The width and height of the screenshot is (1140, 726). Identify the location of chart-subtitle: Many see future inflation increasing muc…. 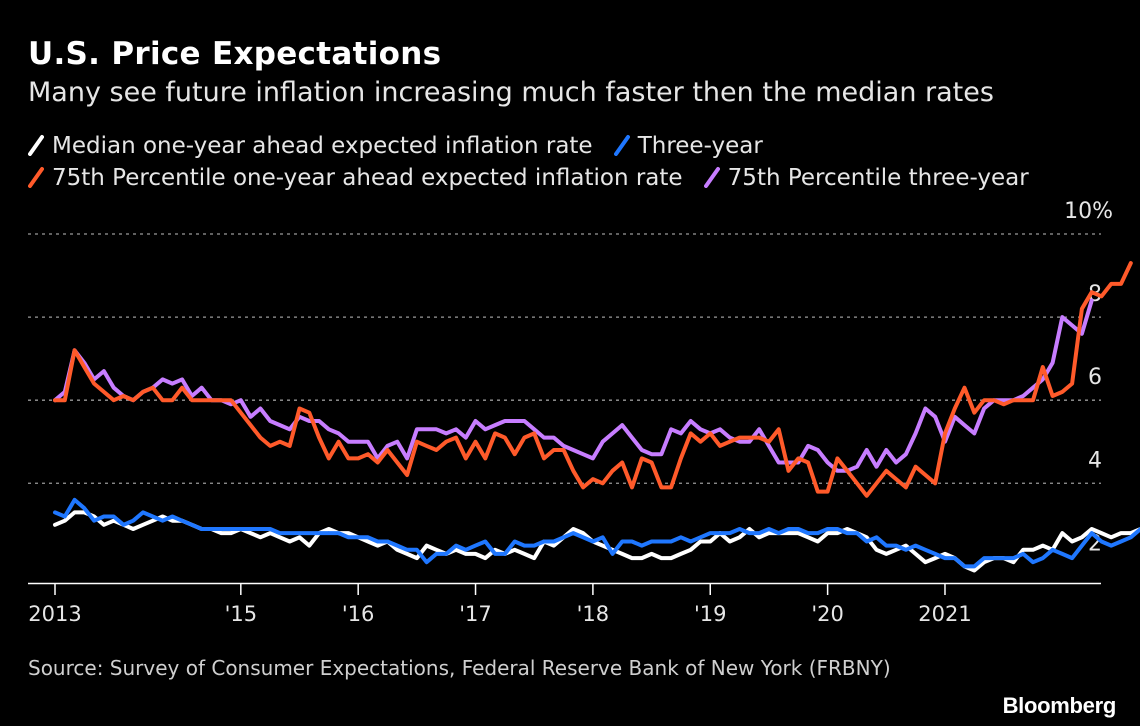
(511, 92).